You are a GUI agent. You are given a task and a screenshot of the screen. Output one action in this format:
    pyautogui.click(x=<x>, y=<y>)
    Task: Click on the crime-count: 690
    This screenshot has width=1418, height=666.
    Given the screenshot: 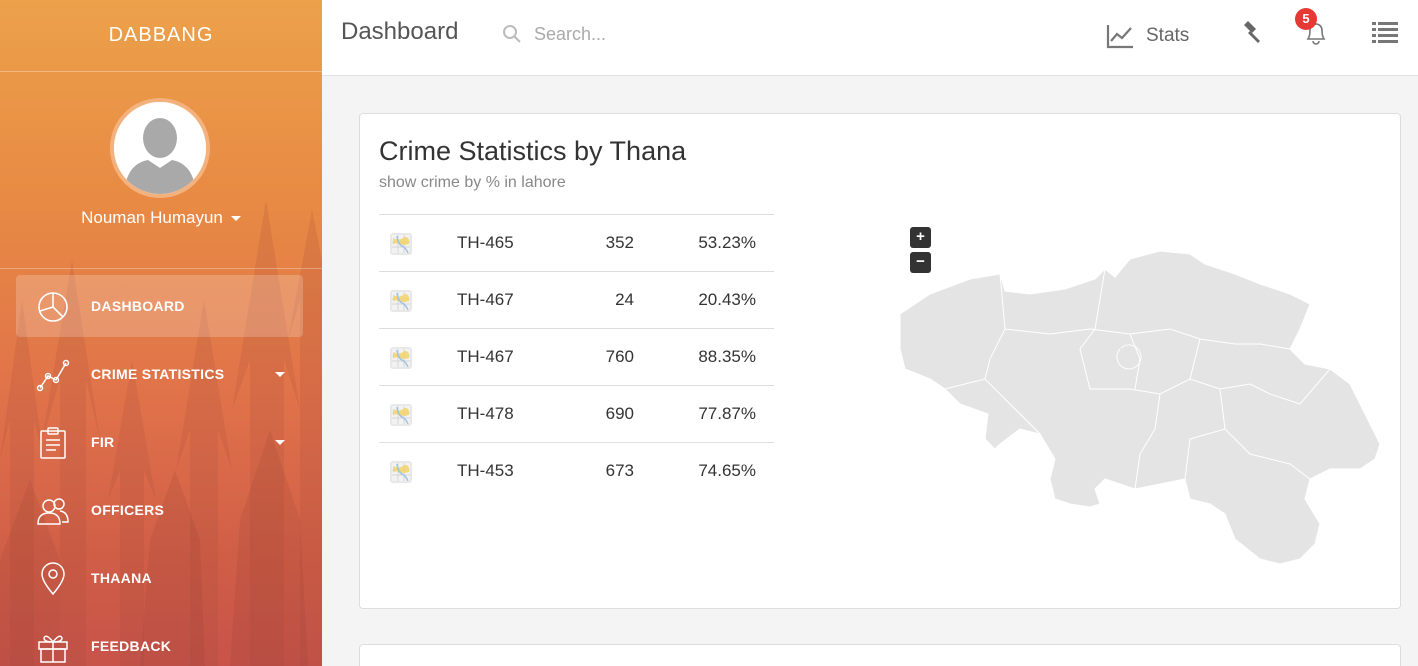 What is the action you would take?
    pyautogui.click(x=619, y=413)
    